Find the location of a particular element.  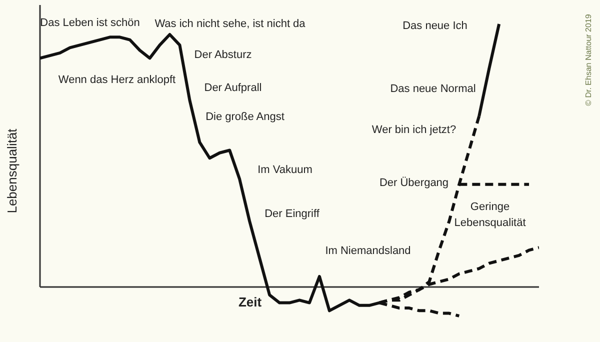

annotation: Das neue Normal is located at coordinates (433, 89).